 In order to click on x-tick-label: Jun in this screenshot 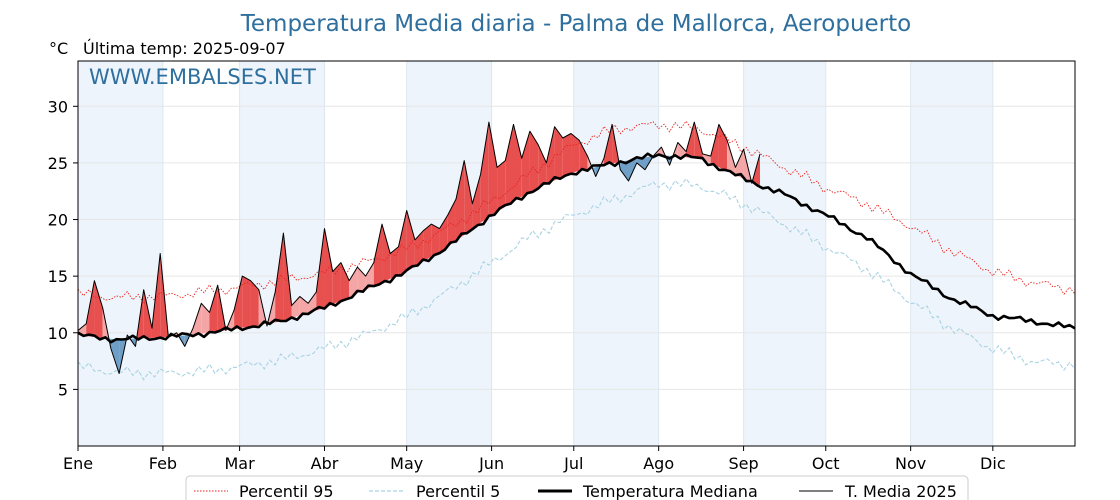, I will do `click(491, 463)`.